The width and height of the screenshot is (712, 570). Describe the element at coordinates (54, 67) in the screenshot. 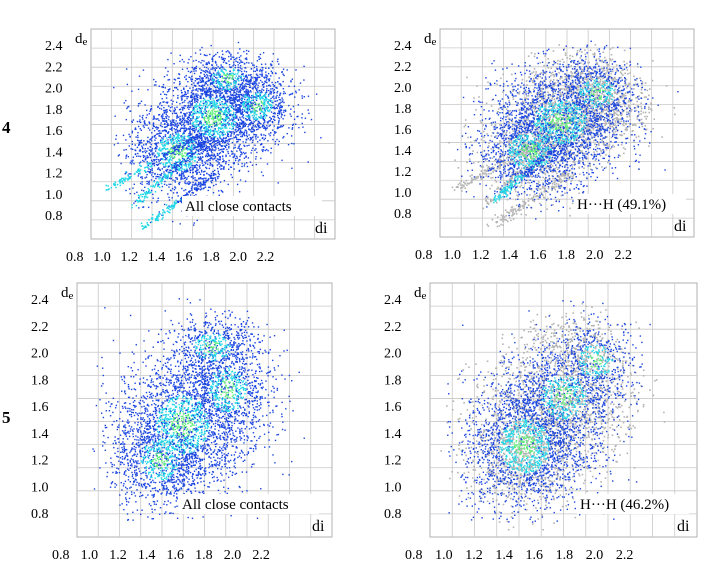

I see `y-tick-label: 2.2` at that location.